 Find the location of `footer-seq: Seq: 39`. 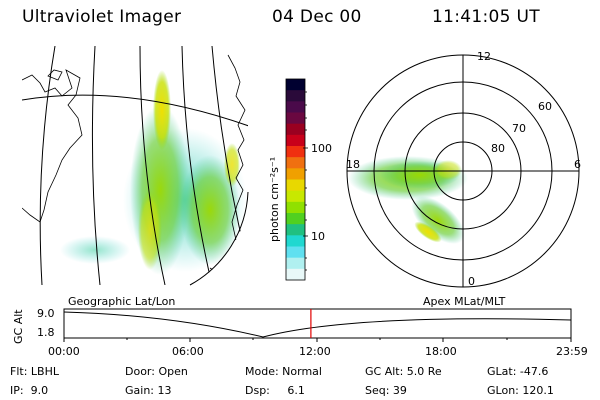

footer-seq: Seq: 39 is located at coordinates (386, 390).